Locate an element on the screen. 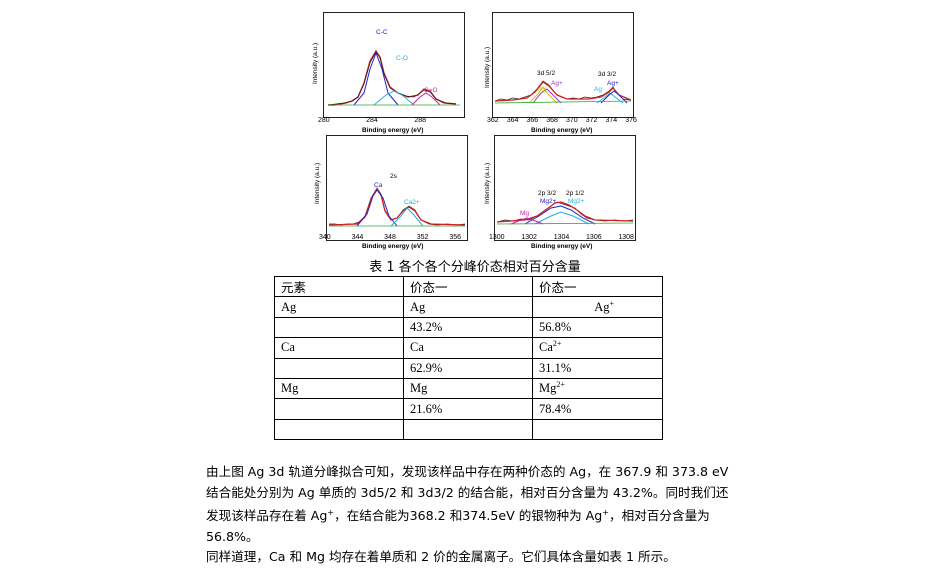 The image size is (950, 568). table-header-row: 元素 价态一 价态一 is located at coordinates (468, 286).